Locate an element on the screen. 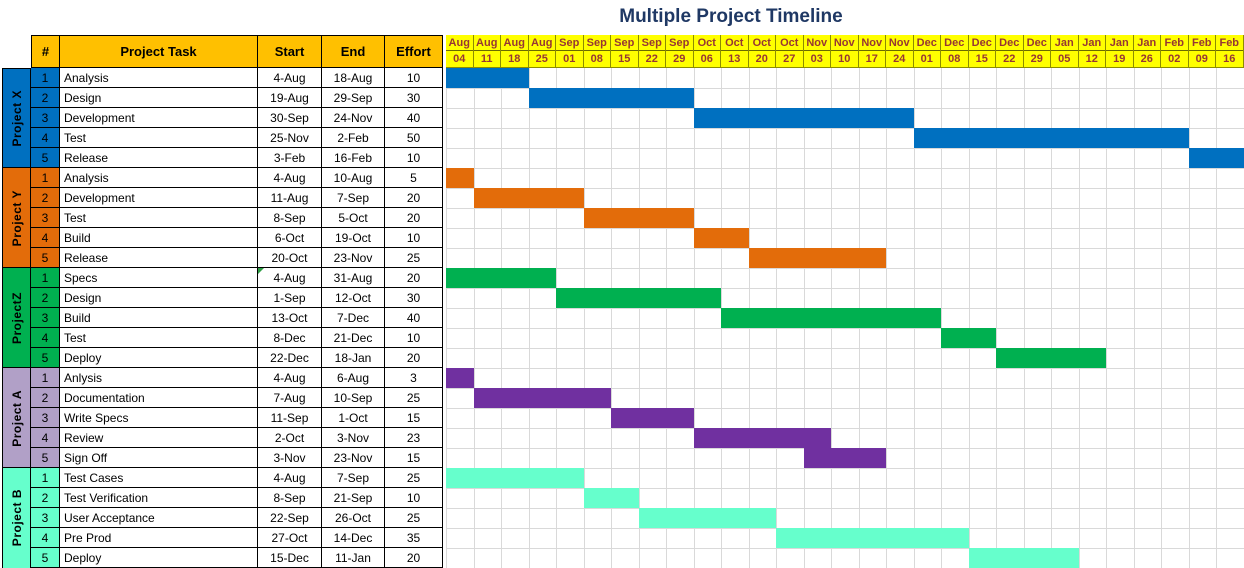  column-header-effort: Effort is located at coordinates (414, 51).